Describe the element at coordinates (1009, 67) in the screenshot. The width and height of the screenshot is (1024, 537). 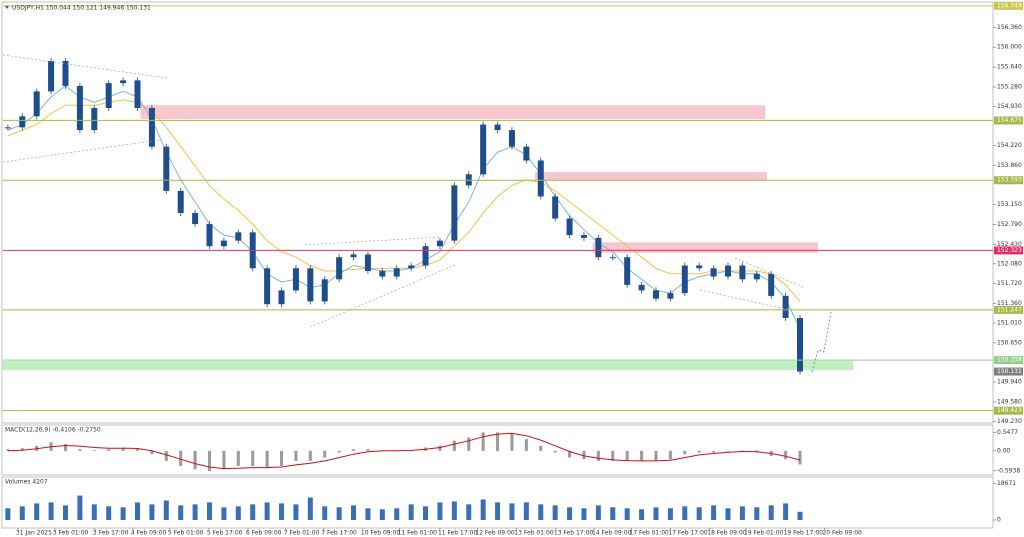
I see `y-tick-label: 155.640` at that location.